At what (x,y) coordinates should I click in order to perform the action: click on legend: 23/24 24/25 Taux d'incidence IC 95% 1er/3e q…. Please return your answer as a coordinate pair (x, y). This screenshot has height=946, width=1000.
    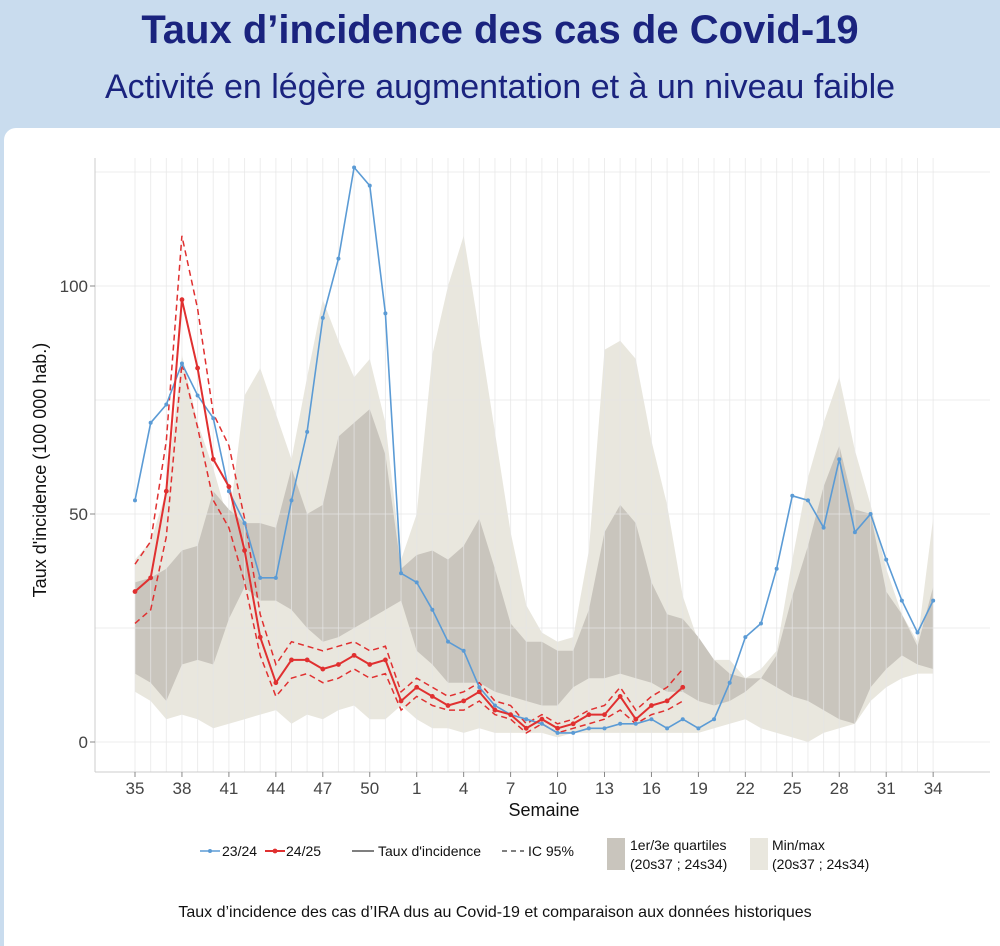
    Looking at the image, I should click on (534, 854).